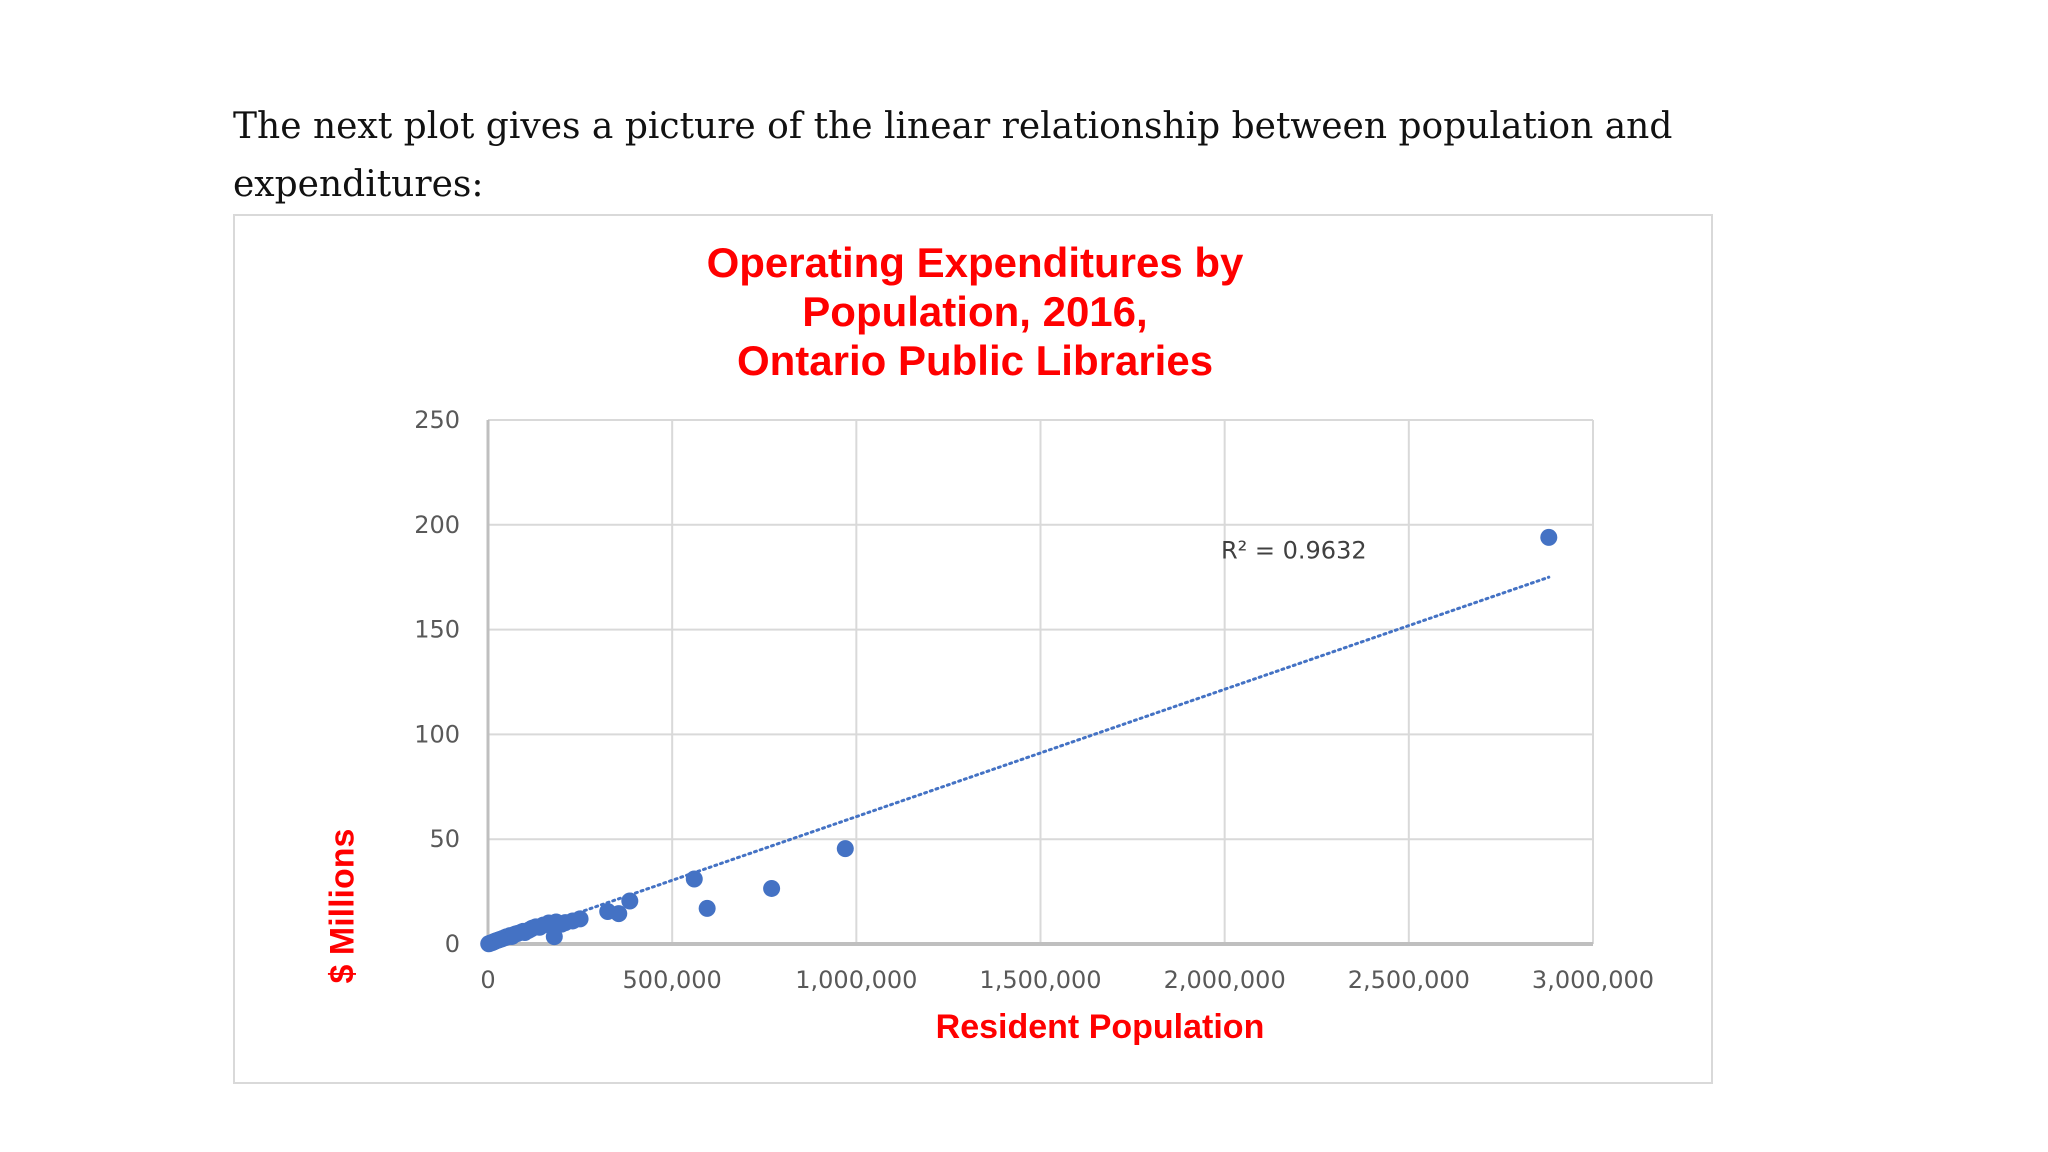 This screenshot has width=2048, height=1152. What do you see at coordinates (1225, 980) in the screenshot?
I see `x-tick-label: 2,000,000` at bounding box center [1225, 980].